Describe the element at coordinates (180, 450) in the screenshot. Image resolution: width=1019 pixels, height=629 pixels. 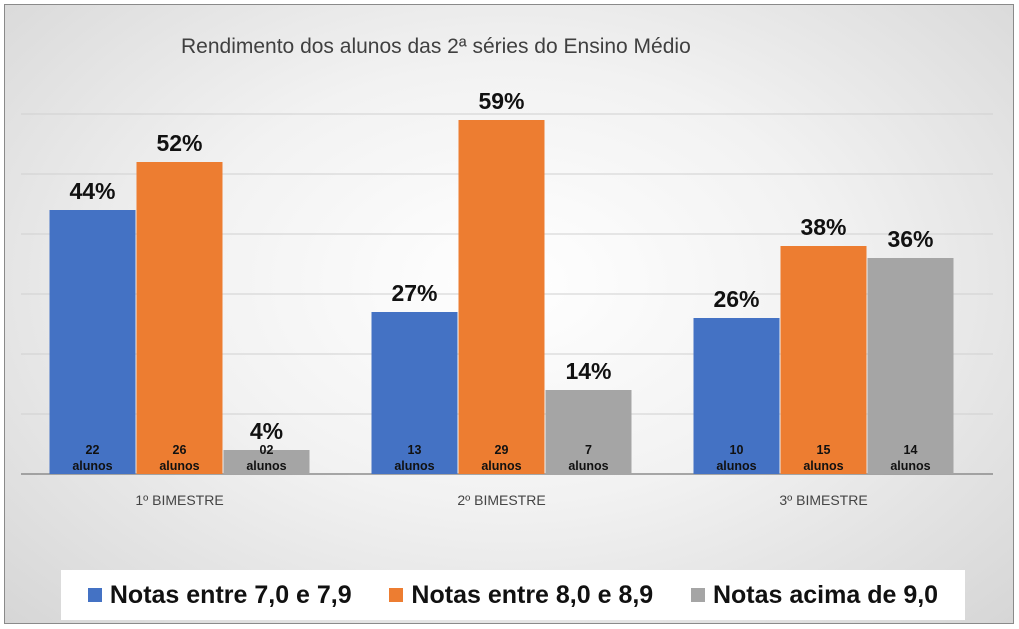
I see `count-label: 26` at that location.